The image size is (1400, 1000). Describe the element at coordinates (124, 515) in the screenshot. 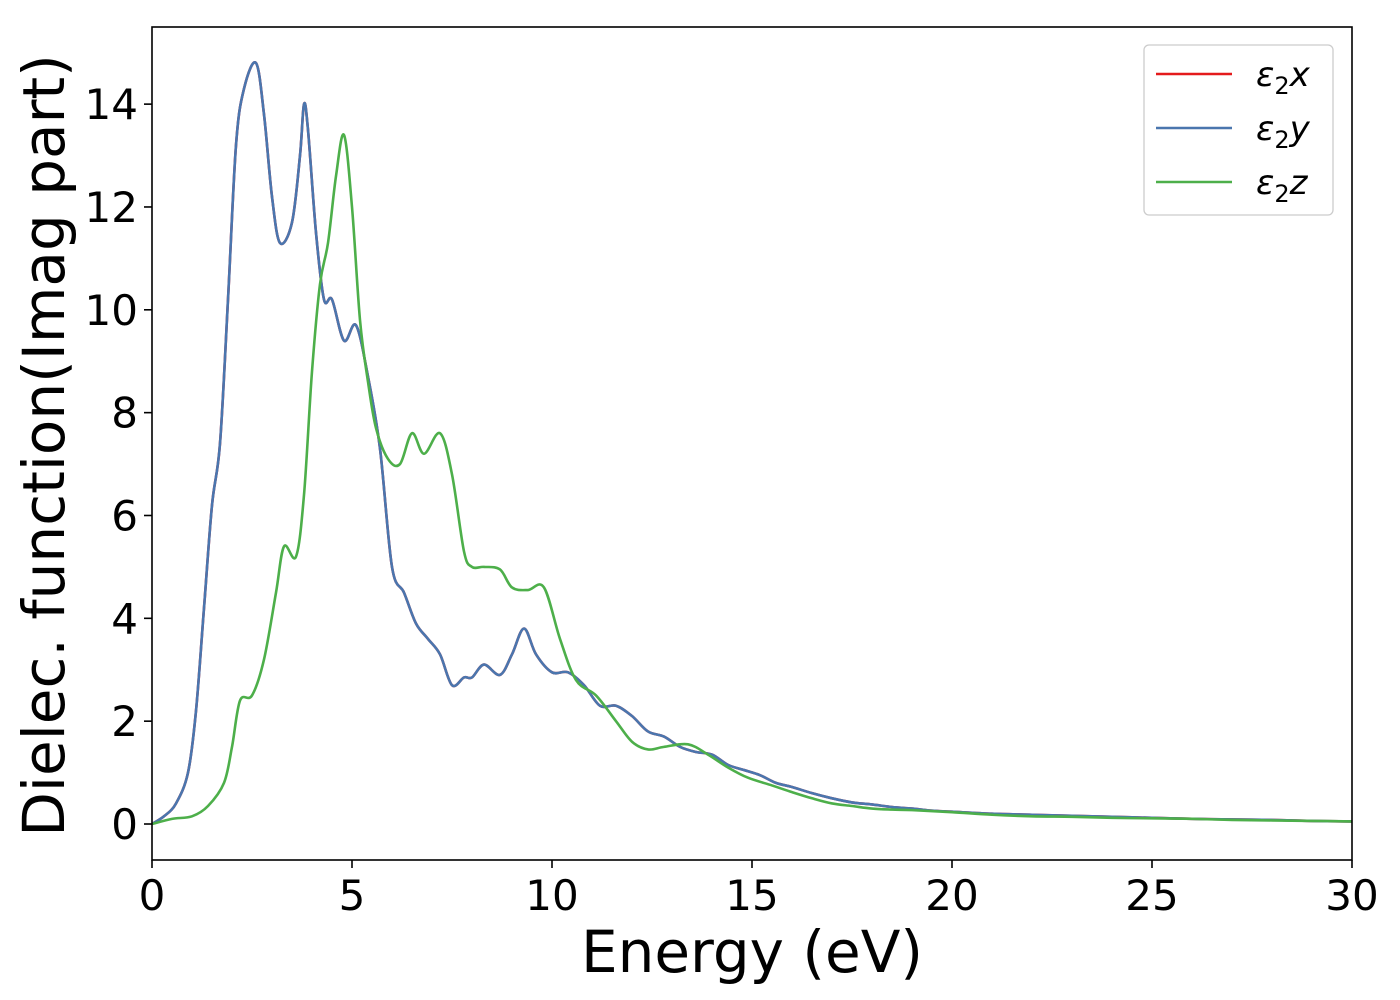

I see `y-tick-label: 6` at that location.